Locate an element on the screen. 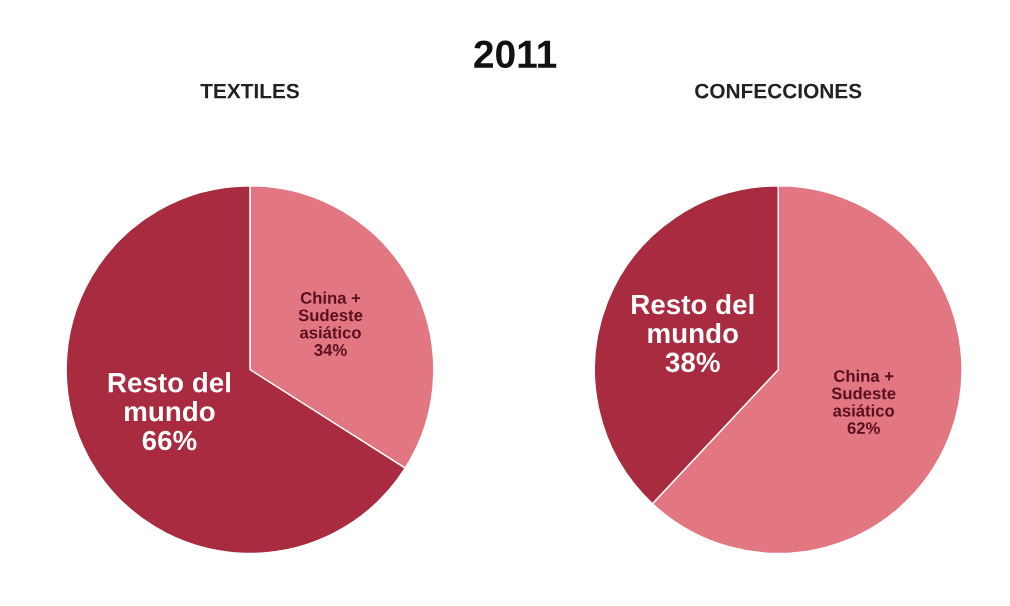  data-label: 38% is located at coordinates (692, 362).